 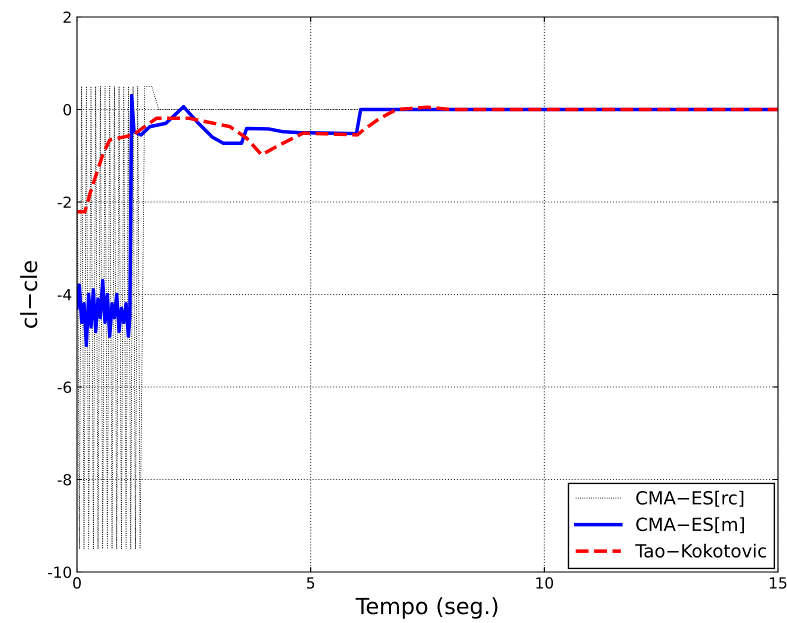 I want to click on y-axis-title: cl−cle, so click(x=29, y=294).